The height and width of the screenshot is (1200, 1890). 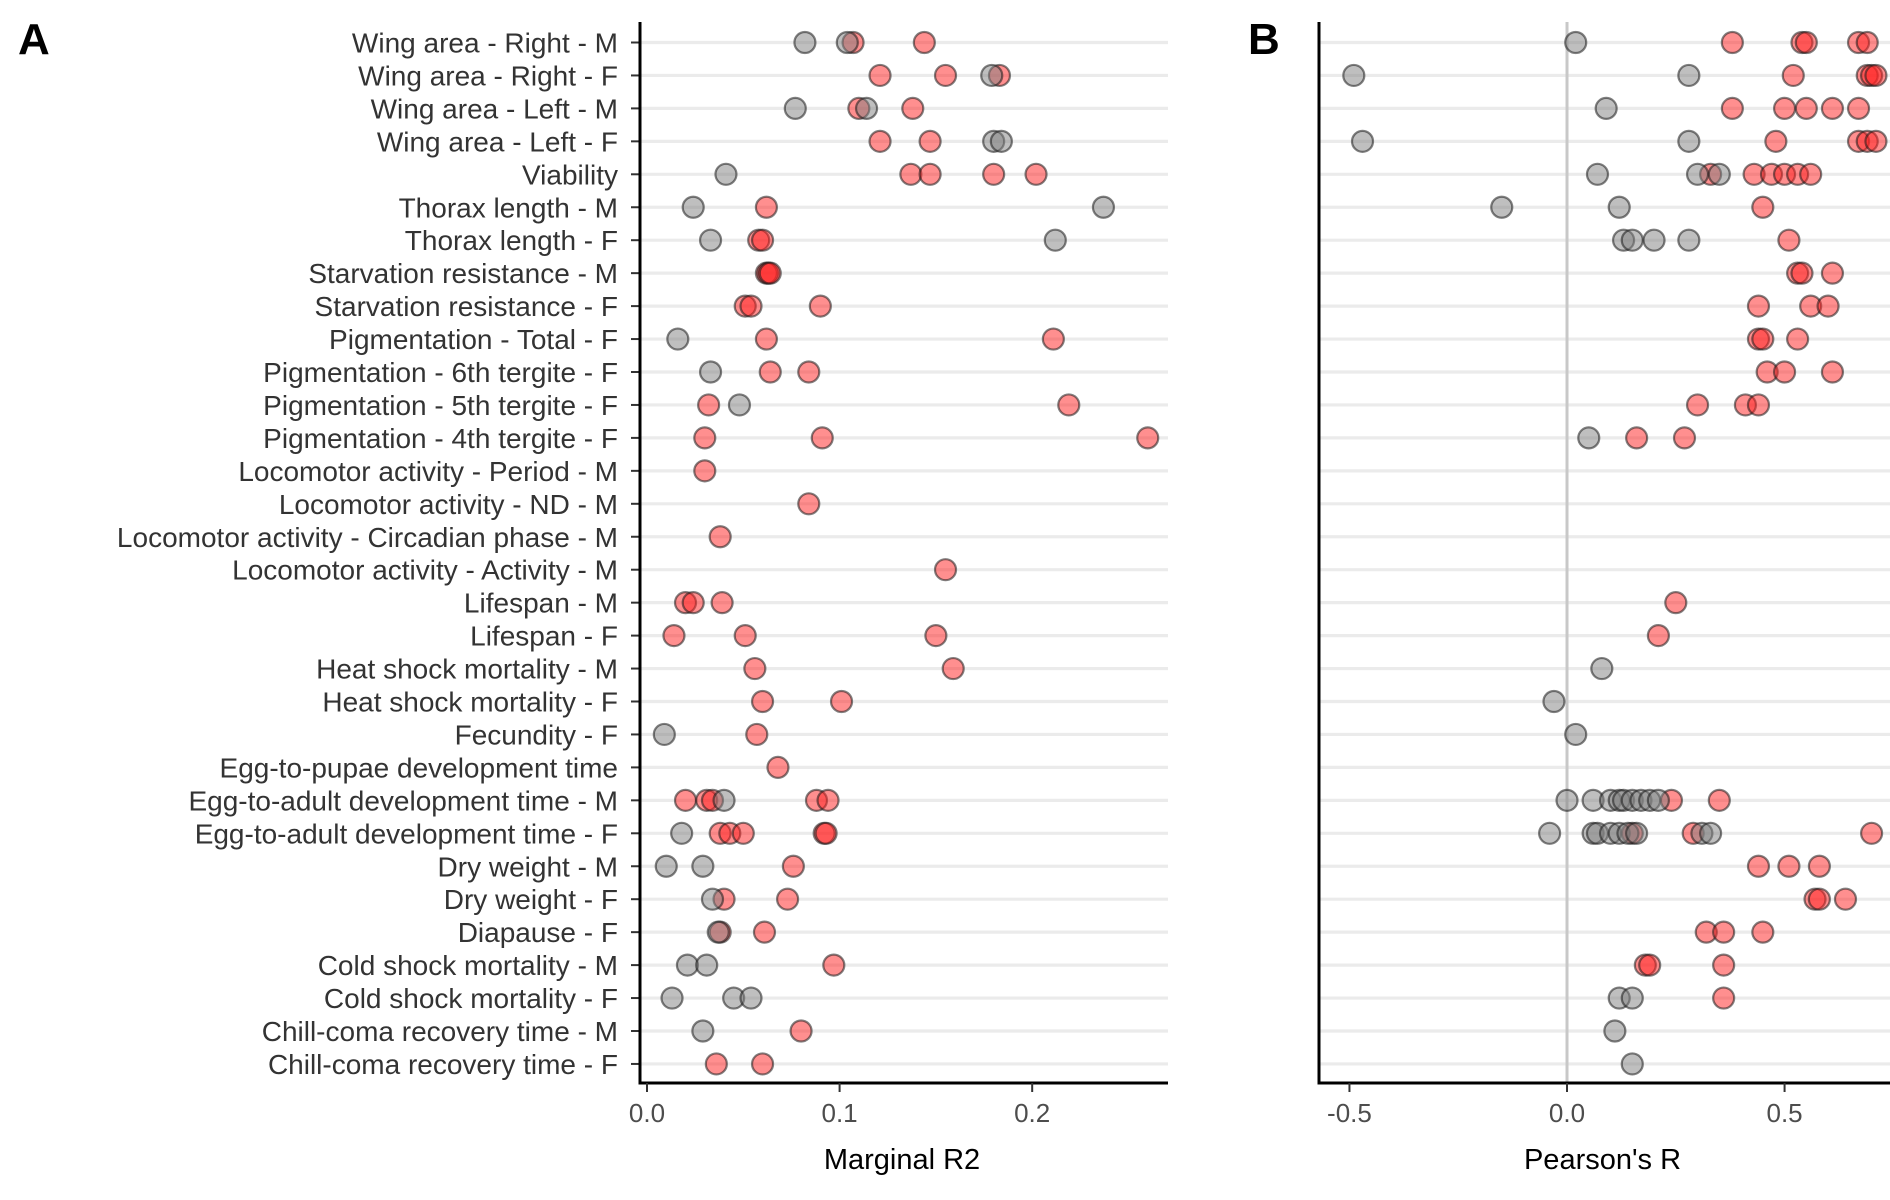 What do you see at coordinates (440, 405) in the screenshot?
I see `trait-label: Pigmentation - 5th tergite - F` at bounding box center [440, 405].